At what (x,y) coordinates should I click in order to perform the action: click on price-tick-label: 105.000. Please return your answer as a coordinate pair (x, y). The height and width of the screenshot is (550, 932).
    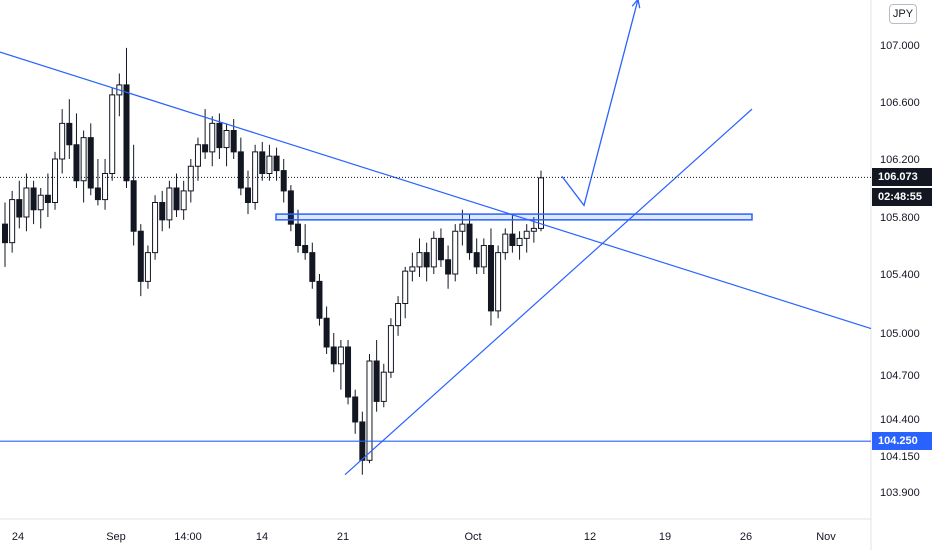
    Looking at the image, I should click on (900, 334).